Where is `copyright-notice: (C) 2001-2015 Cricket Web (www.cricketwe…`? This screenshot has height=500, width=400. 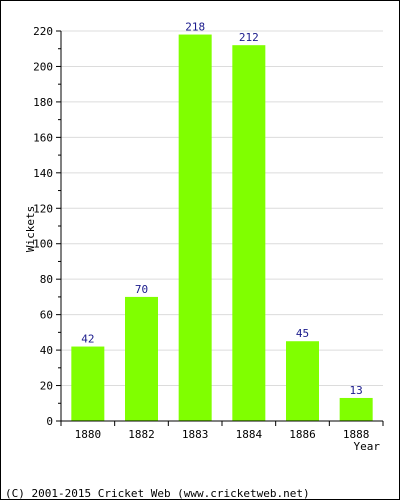
copyright-notice: (C) 2001-2015 Cricket Web (www.cricketwe… is located at coordinates (157, 493).